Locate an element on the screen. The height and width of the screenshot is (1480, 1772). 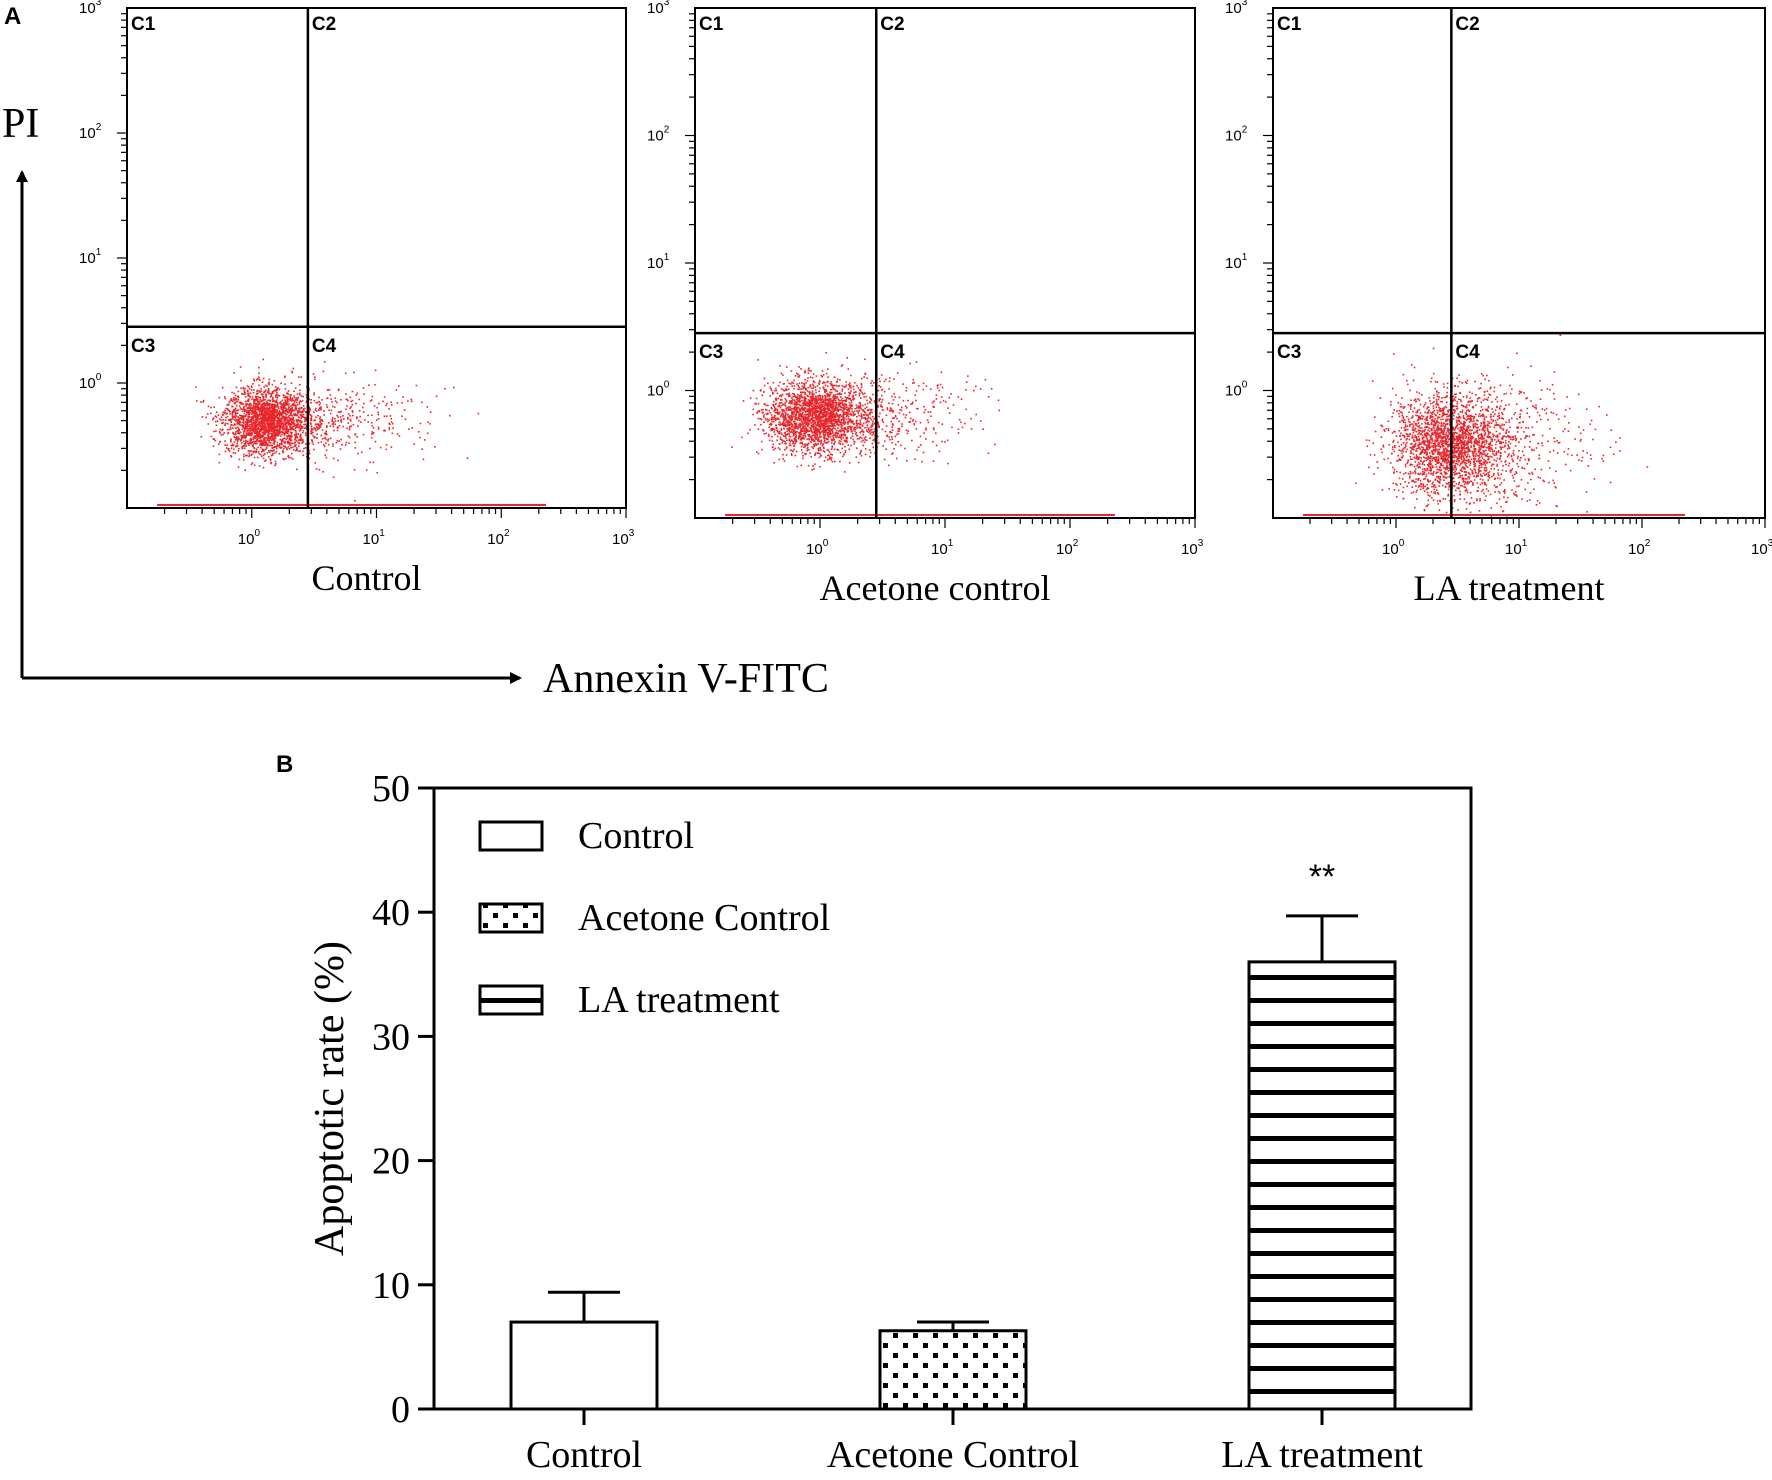
pi-axis-title: PI is located at coordinates (20, 124).